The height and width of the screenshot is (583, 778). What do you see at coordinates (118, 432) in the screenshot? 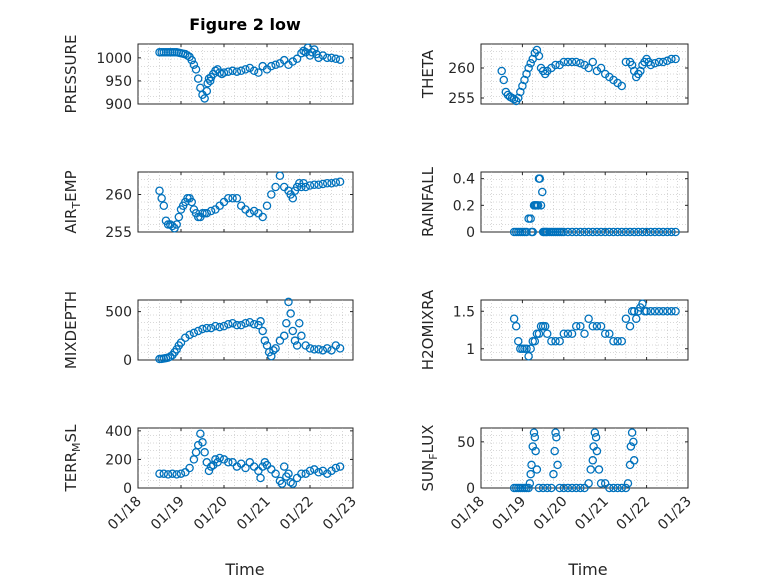
I see `y-tick-label: 400` at bounding box center [118, 432].